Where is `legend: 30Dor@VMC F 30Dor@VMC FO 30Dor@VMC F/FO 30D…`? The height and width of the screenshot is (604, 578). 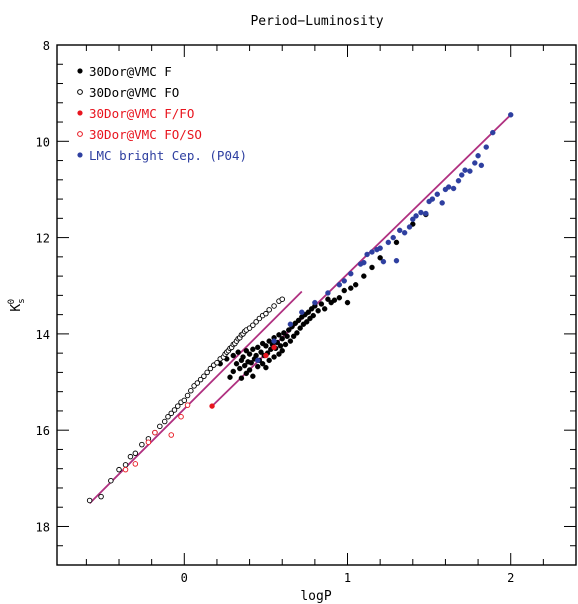 legend: 30Dor@VMC F 30Dor@VMC FO 30Dor@VMC F/FO 30D… is located at coordinates (162, 113).